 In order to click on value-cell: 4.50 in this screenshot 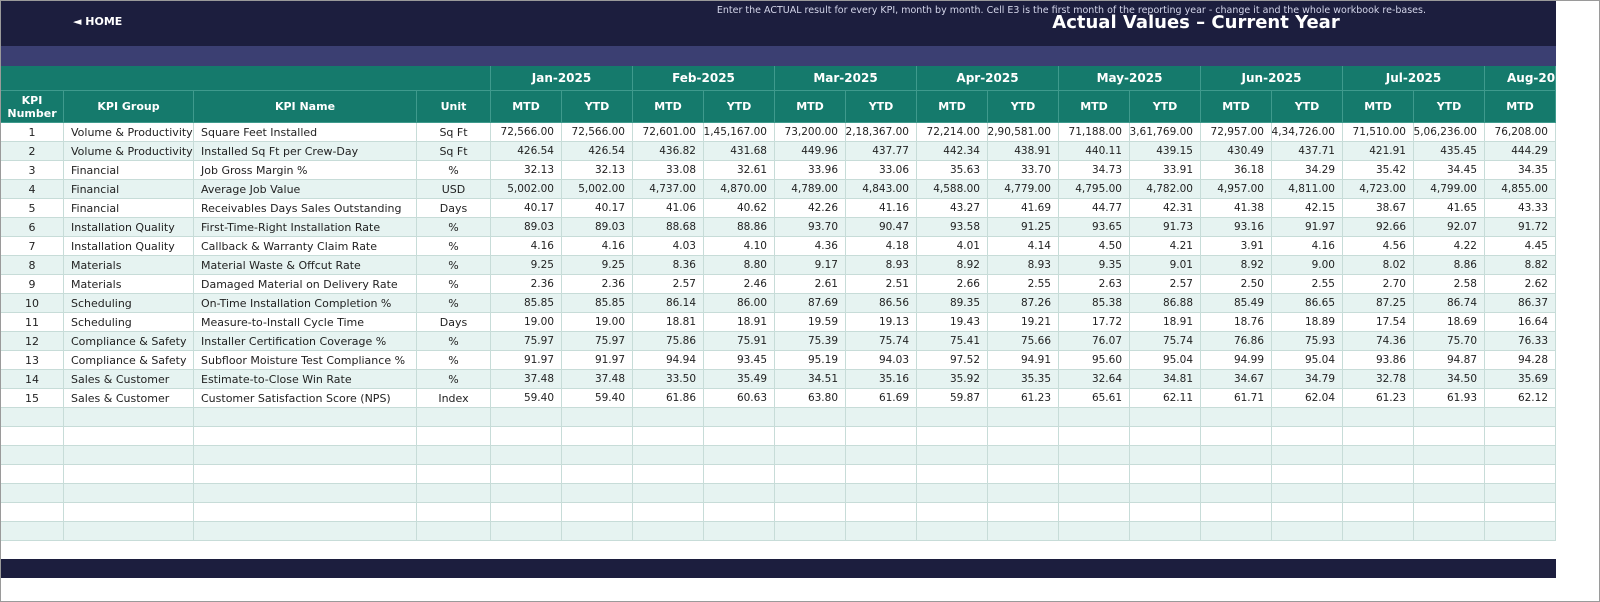, I will do `click(1094, 246)`.